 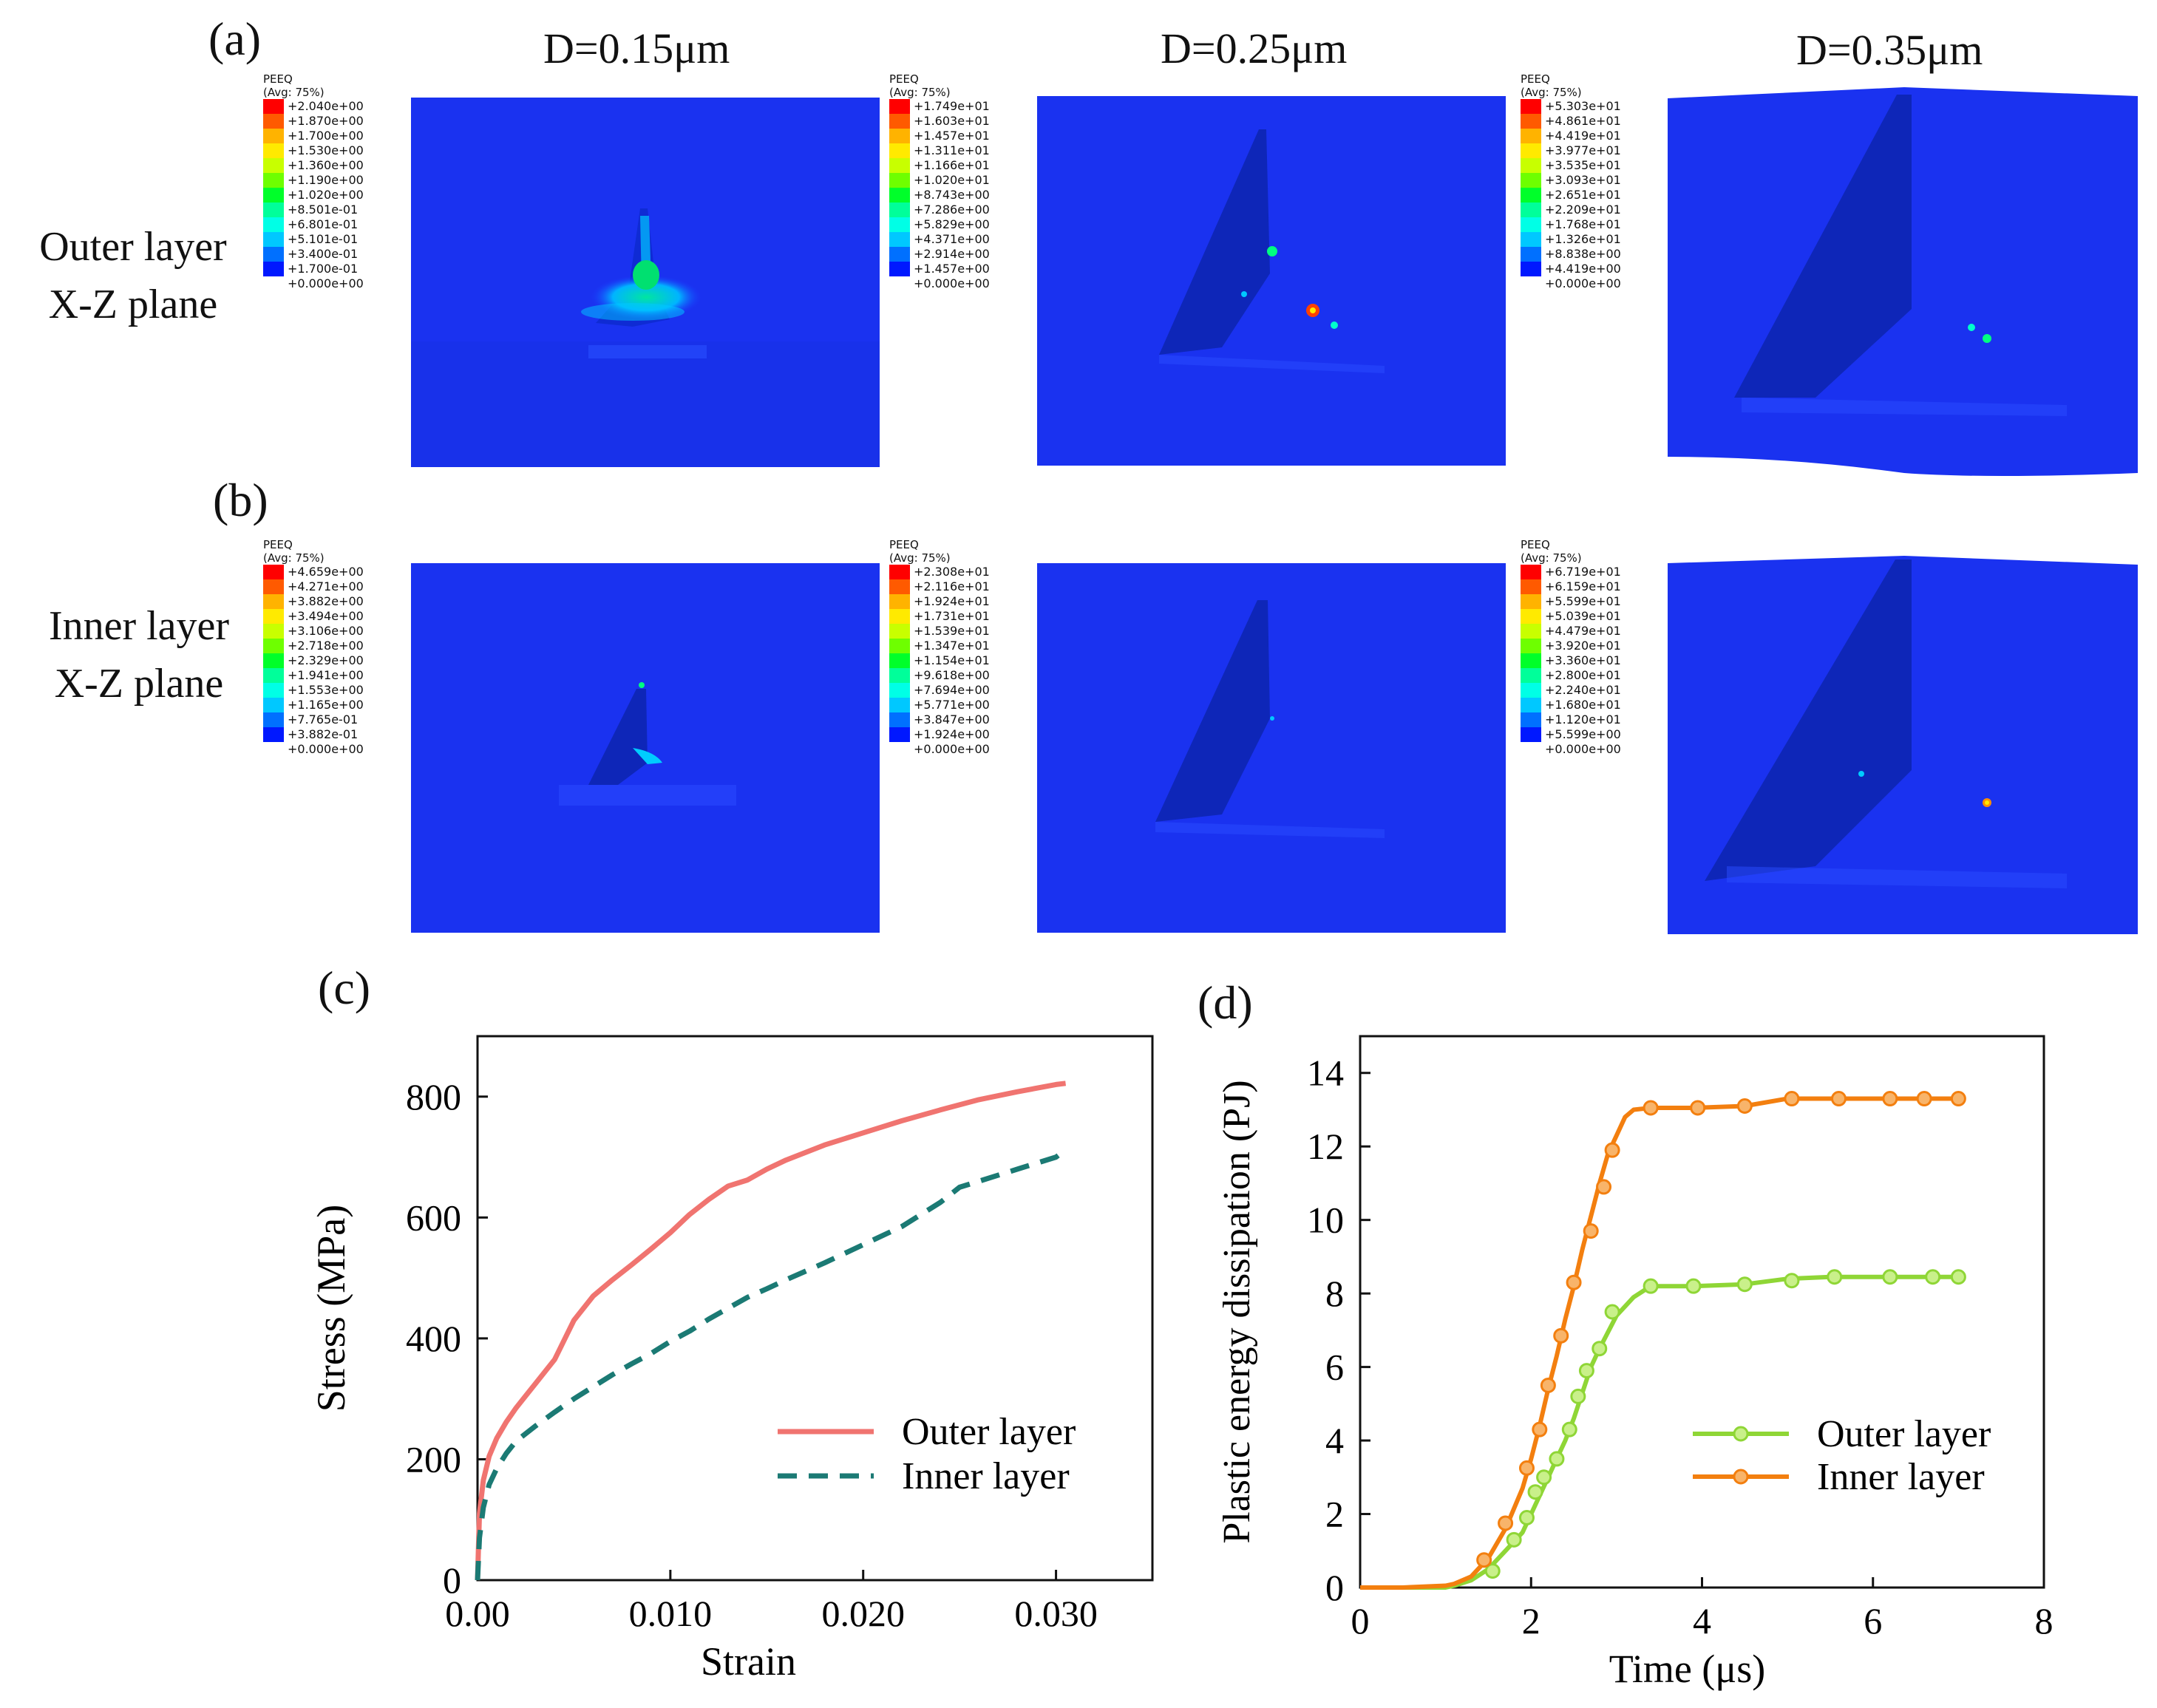 What do you see at coordinates (1571, 150) in the screenshot?
I see `legend-row: +3.977e+01` at bounding box center [1571, 150].